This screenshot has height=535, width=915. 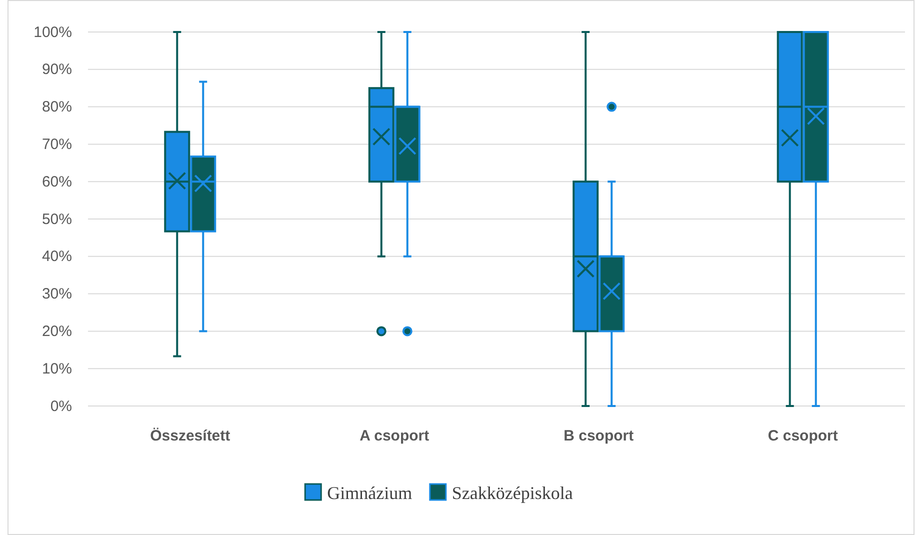 What do you see at coordinates (57, 107) in the screenshot?
I see `y-tick-label: 80%` at bounding box center [57, 107].